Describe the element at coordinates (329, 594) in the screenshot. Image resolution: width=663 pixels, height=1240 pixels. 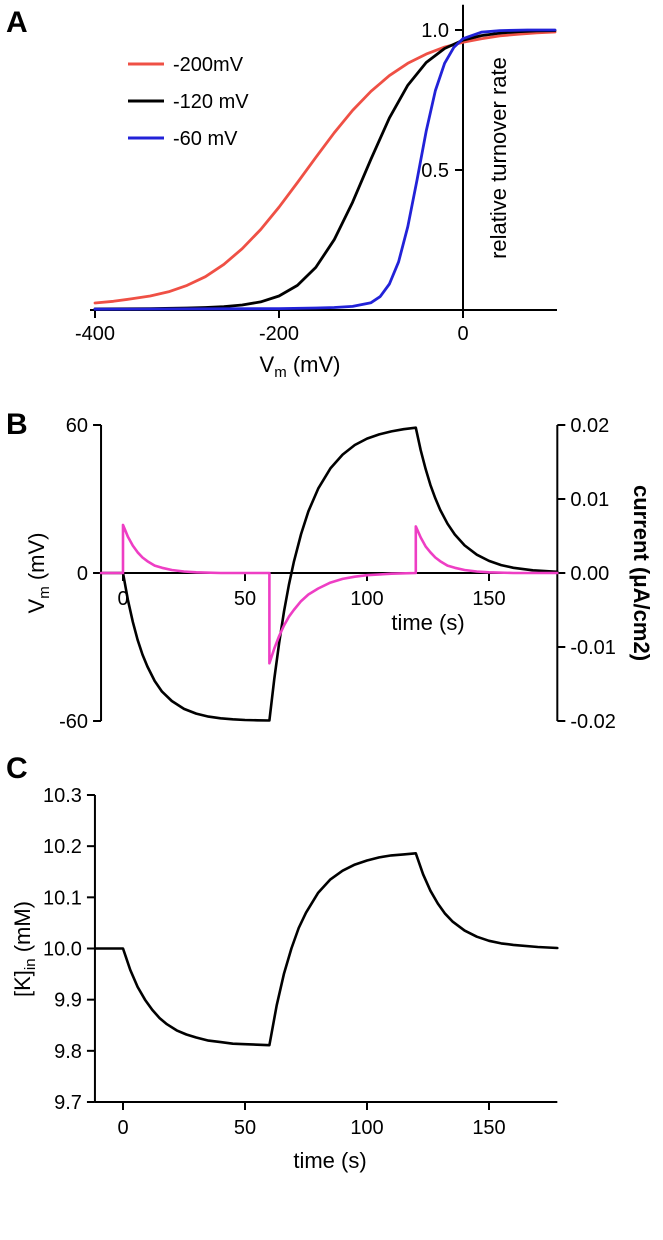
I see `b-trace-pump-current` at that location.